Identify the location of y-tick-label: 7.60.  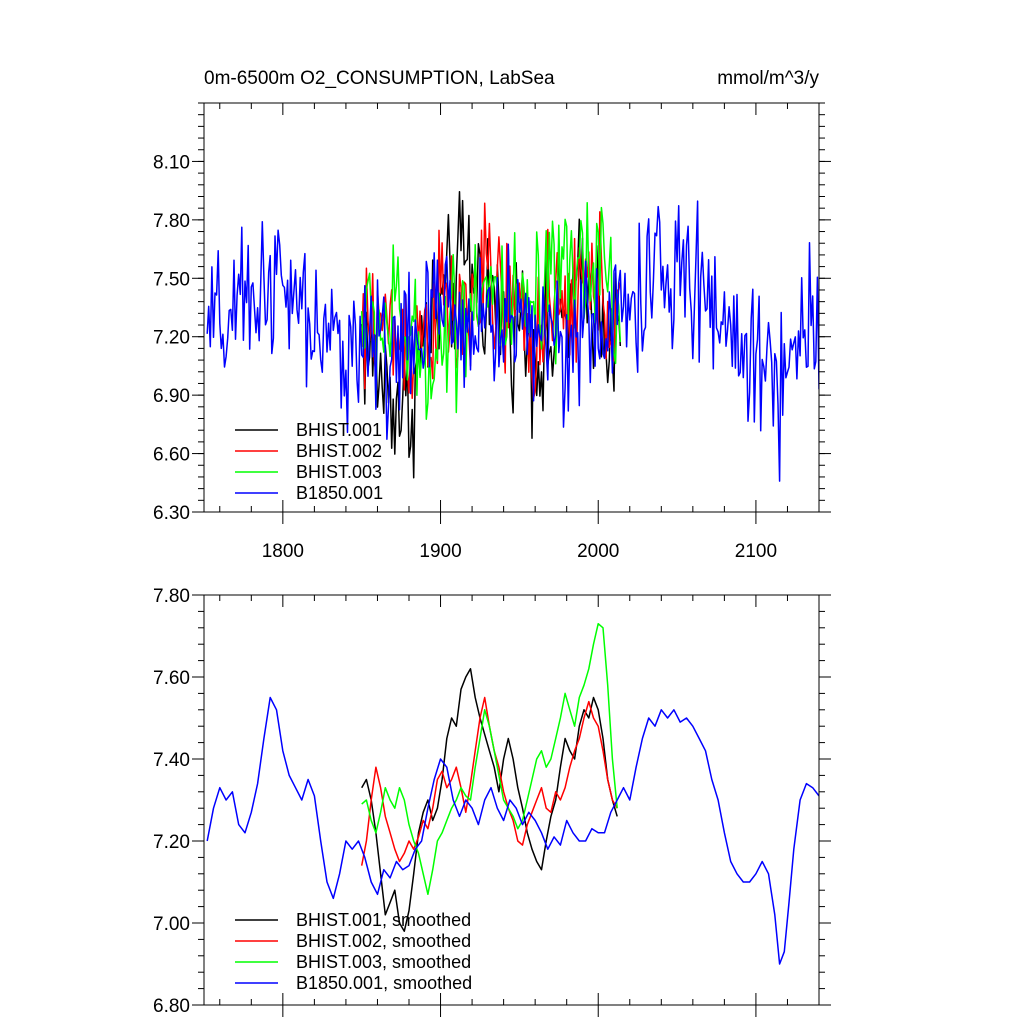
(171, 678).